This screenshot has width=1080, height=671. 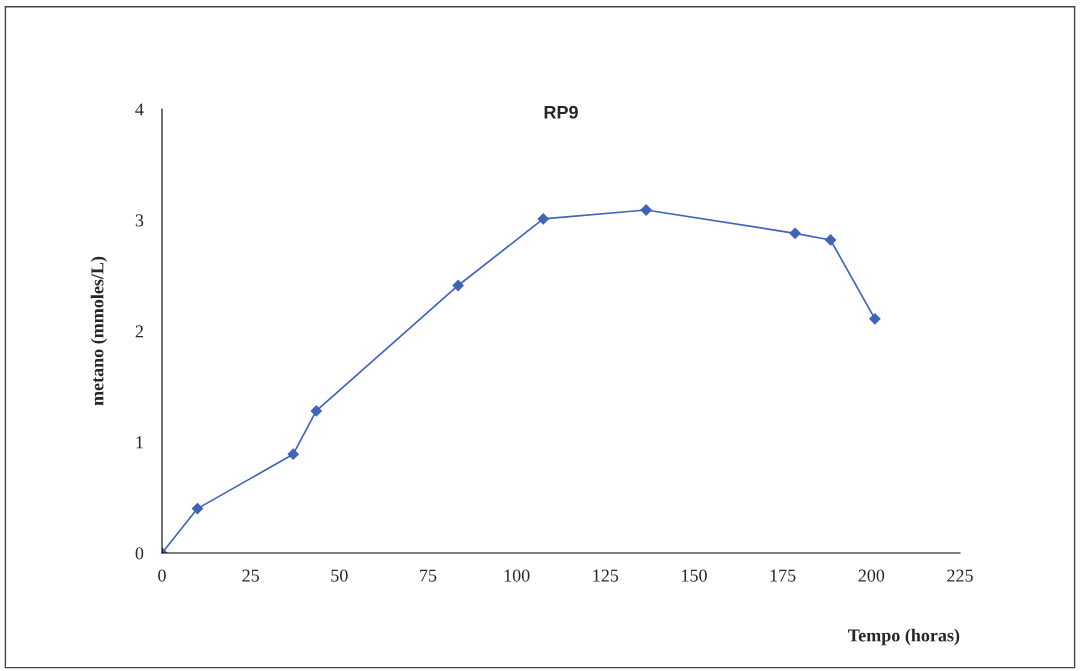 What do you see at coordinates (606, 575) in the screenshot?
I see `x-tick-label: 125` at bounding box center [606, 575].